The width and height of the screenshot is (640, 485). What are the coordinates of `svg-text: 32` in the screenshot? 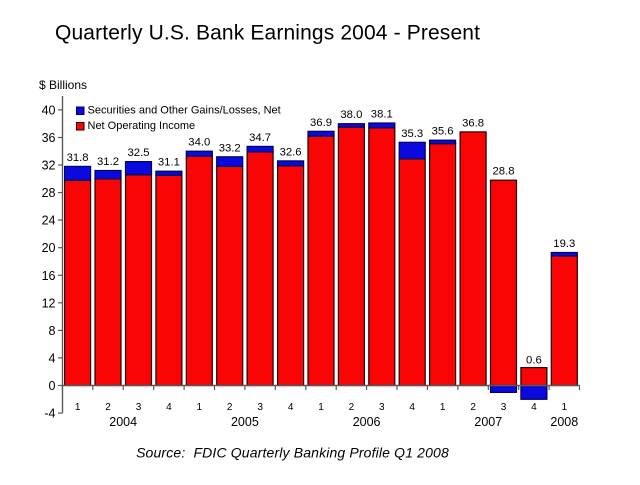 It's located at (49, 166).